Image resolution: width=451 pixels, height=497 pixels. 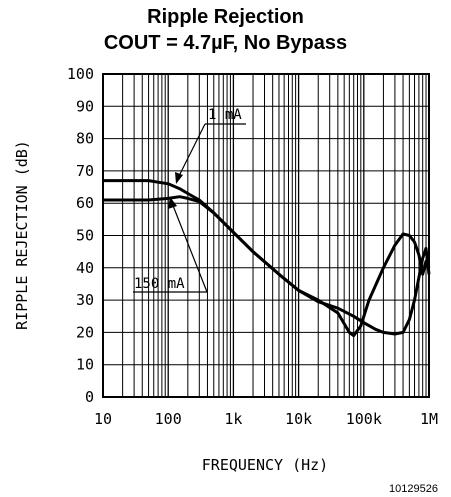 I want to click on annotation-1ma-leader, so click(x=191, y=151).